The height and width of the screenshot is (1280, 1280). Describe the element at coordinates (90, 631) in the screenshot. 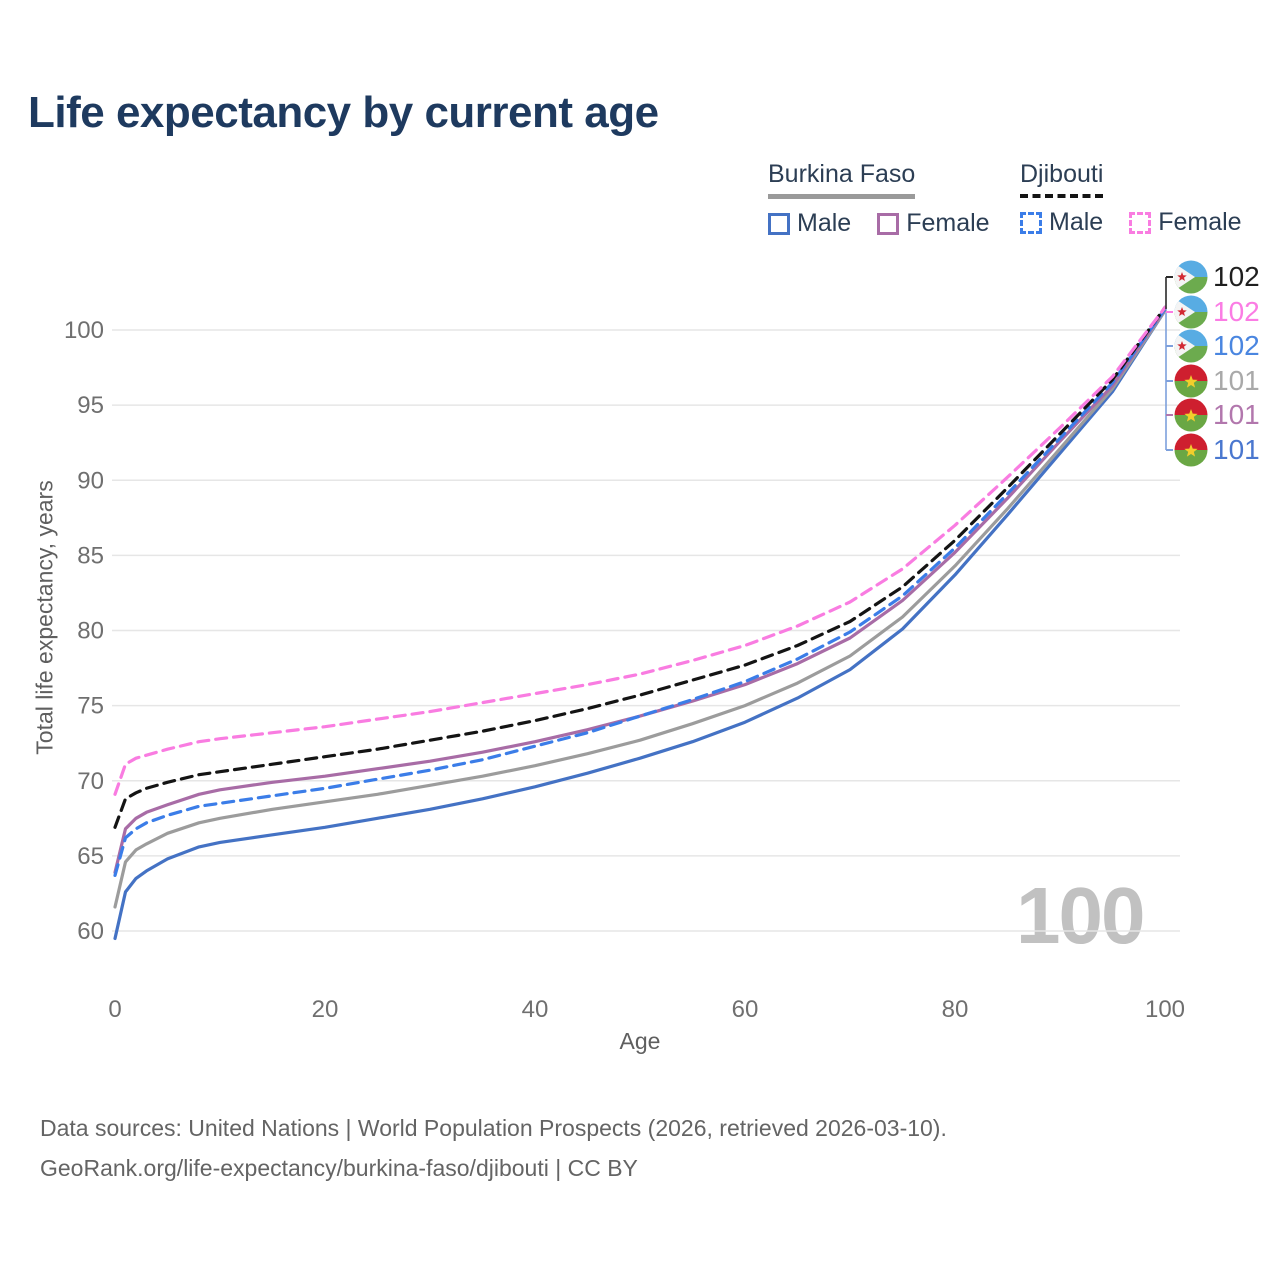

I see `y-tick-label-80: 80` at that location.